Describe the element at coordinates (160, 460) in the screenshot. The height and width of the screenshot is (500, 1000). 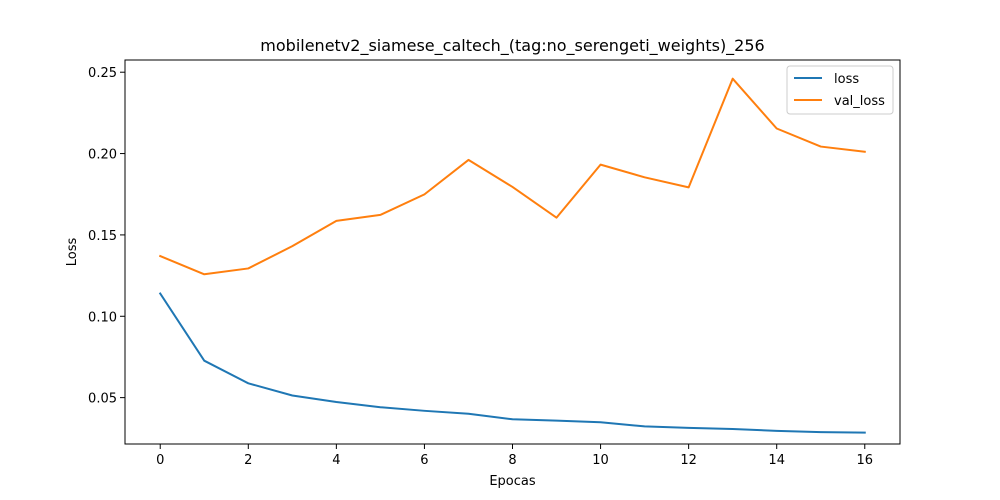
I see `x-tick-label: 0` at that location.